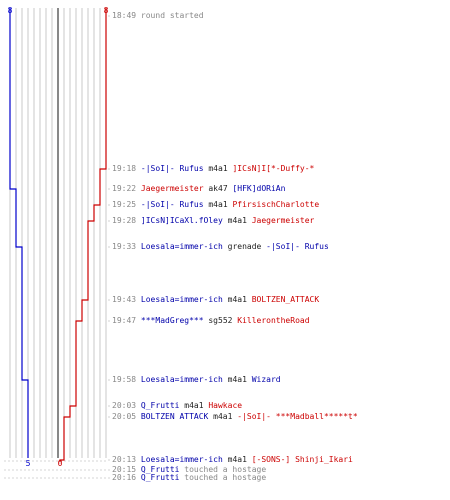 The image size is (450, 500). What do you see at coordinates (124, 477) in the screenshot?
I see `log-time: 20:16` at bounding box center [124, 477].